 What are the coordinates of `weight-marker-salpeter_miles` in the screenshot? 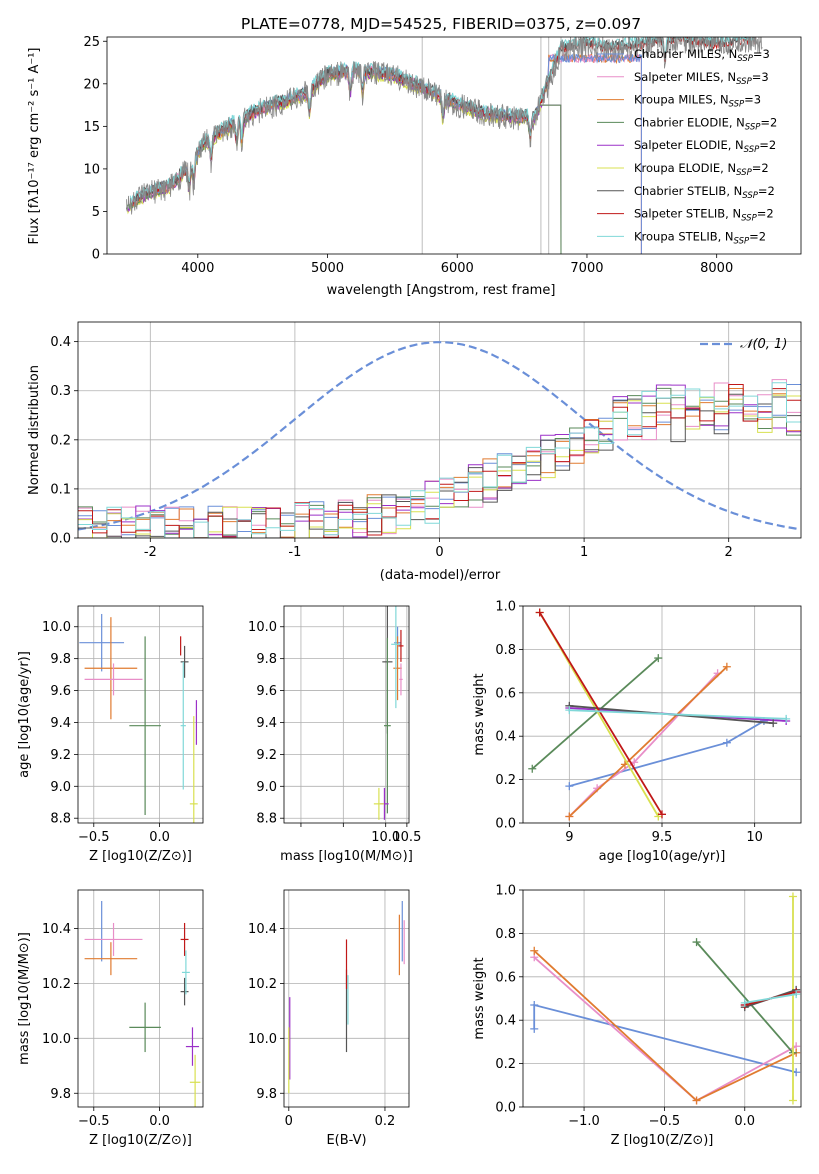 It's located at (634, 762).